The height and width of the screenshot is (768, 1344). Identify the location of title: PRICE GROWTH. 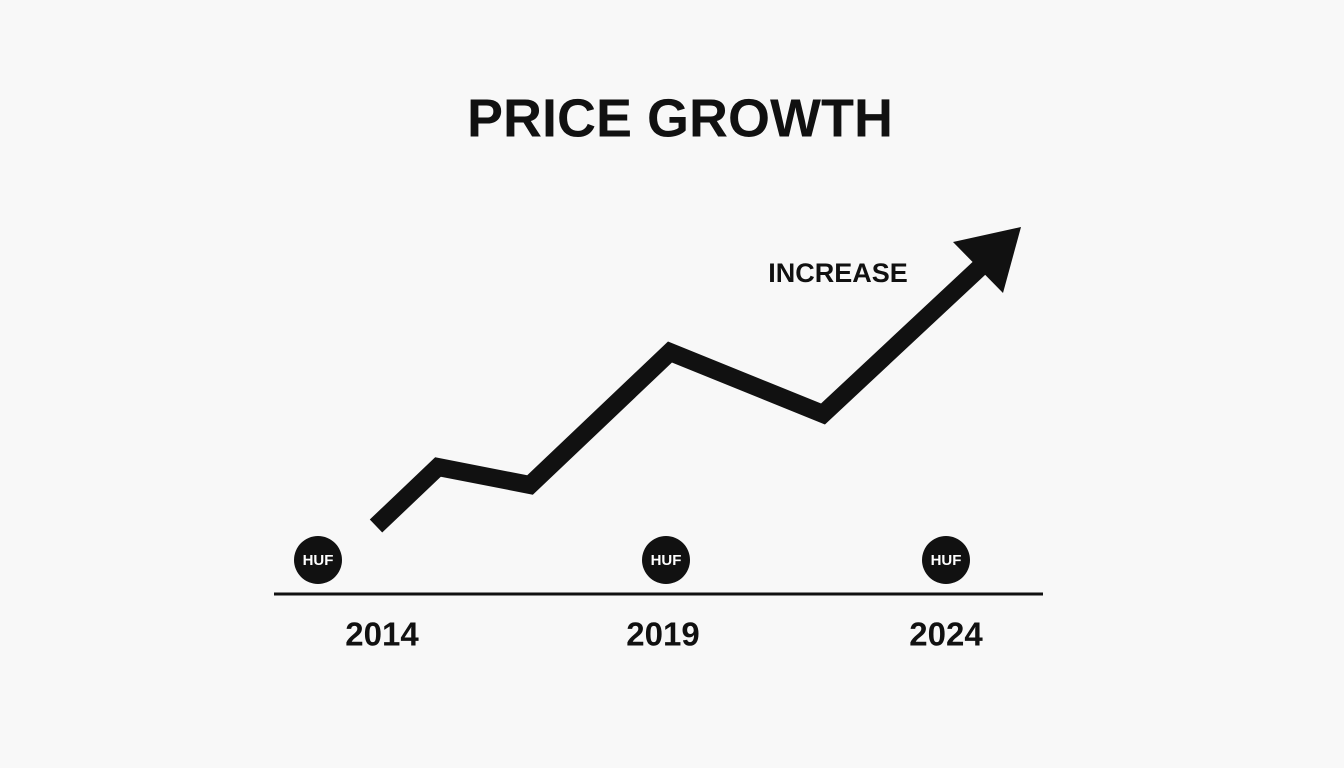
(680, 118).